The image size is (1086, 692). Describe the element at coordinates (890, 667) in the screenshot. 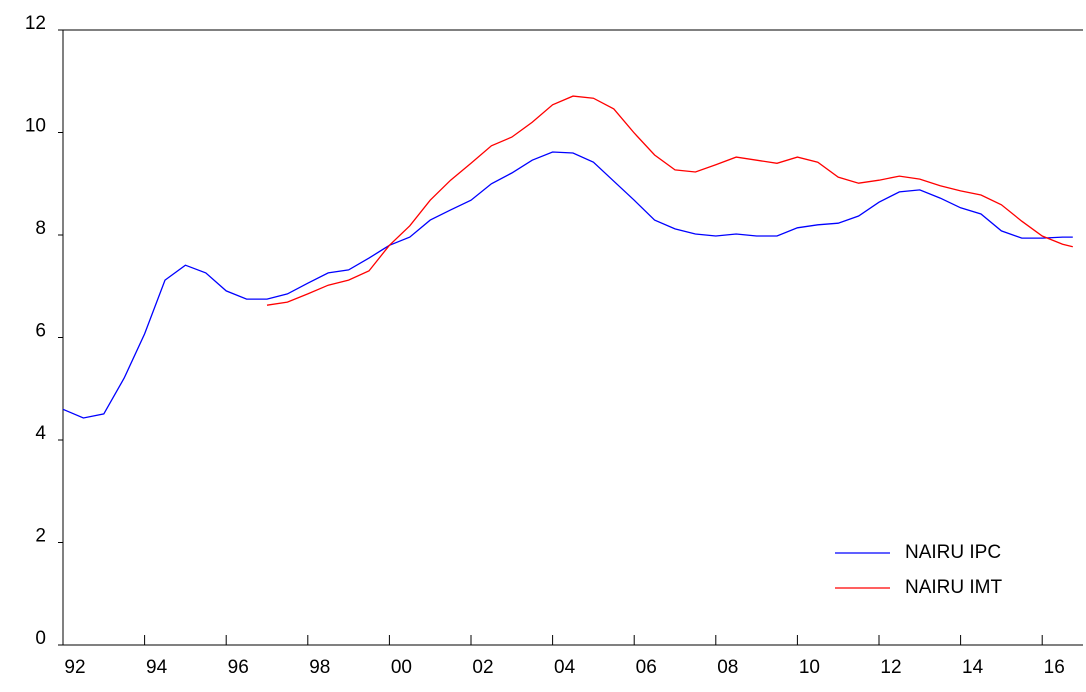

I see `x-tick-label: 12` at that location.